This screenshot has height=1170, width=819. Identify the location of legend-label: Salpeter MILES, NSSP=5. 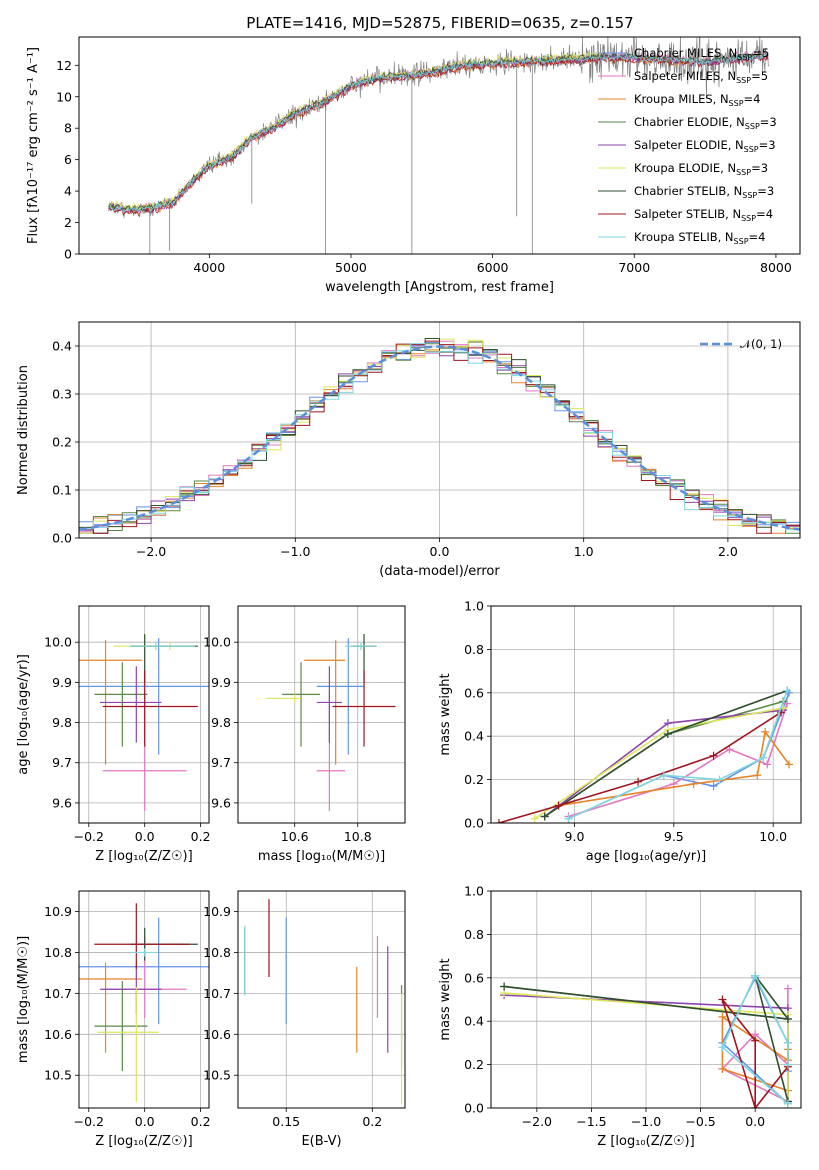
(701, 77).